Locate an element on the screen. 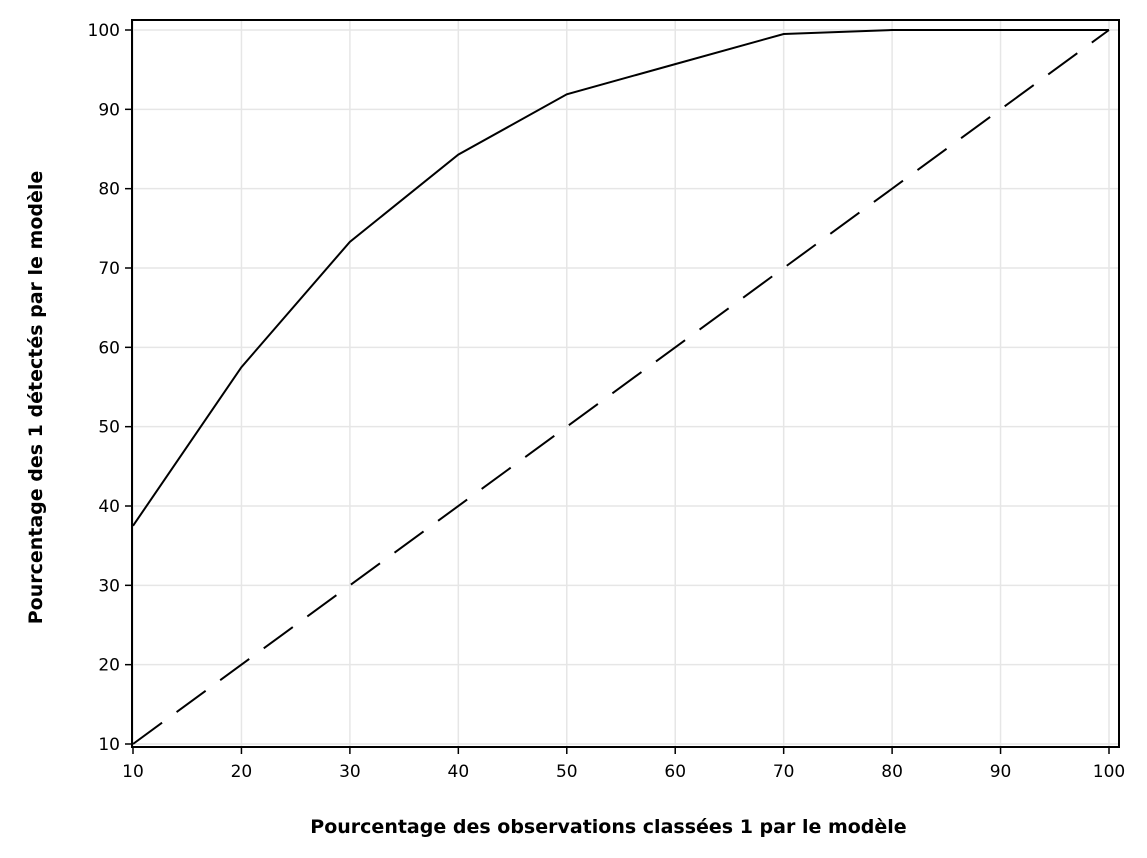 The width and height of the screenshot is (1147, 858). y-tick-label: 80 is located at coordinates (109, 190).